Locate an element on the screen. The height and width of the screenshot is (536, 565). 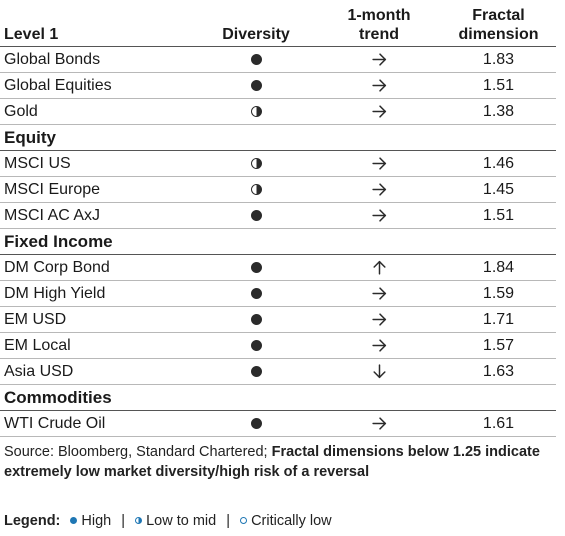
fractal-value: 1.71 is located at coordinates (498, 319).